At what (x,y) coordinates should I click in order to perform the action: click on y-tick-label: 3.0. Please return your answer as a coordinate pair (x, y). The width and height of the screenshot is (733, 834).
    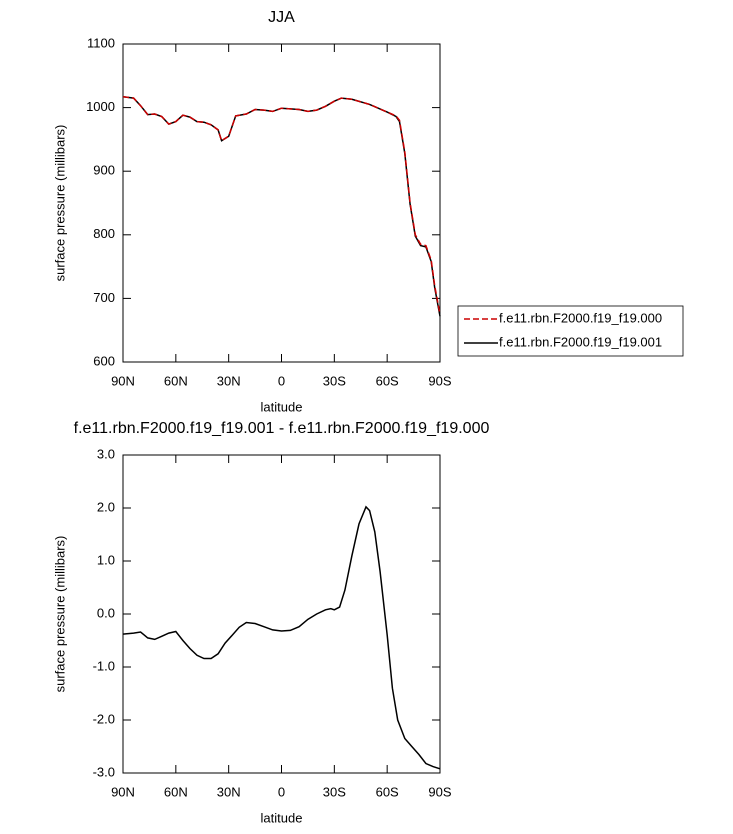
    Looking at the image, I should click on (106, 453).